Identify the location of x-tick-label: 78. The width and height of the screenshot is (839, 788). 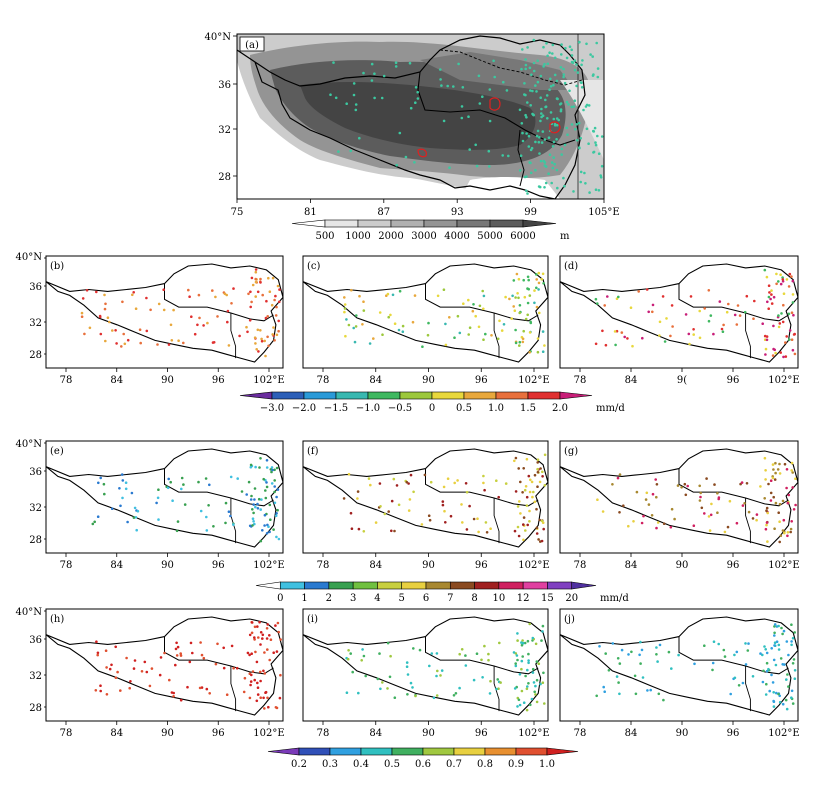
(580, 733).